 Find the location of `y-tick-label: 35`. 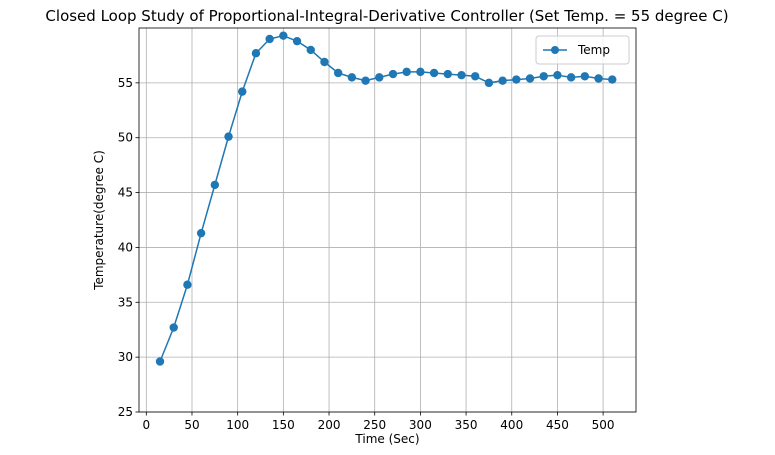

y-tick-label: 35 is located at coordinates (125, 302).